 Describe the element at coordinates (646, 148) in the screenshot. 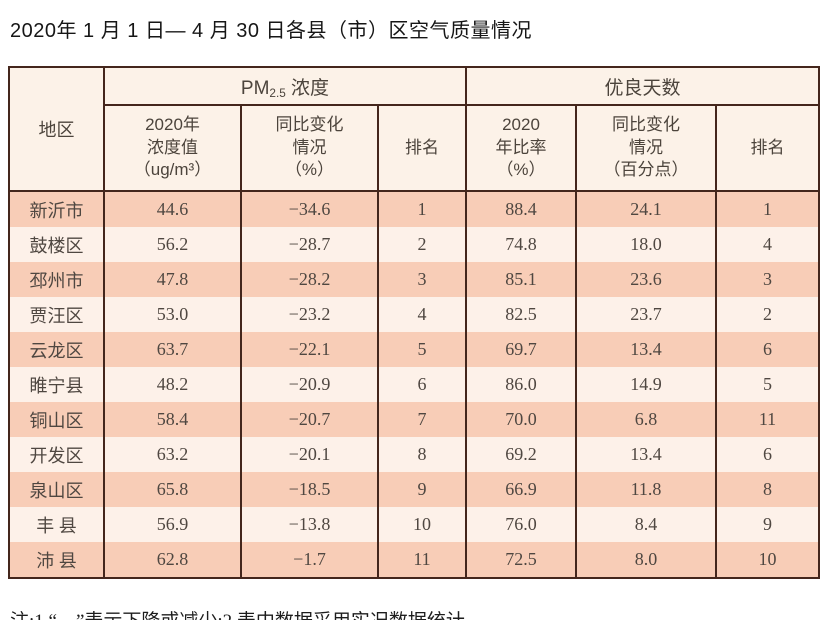

I see `header-good-change: 同比变化 情况 （百分点）` at that location.